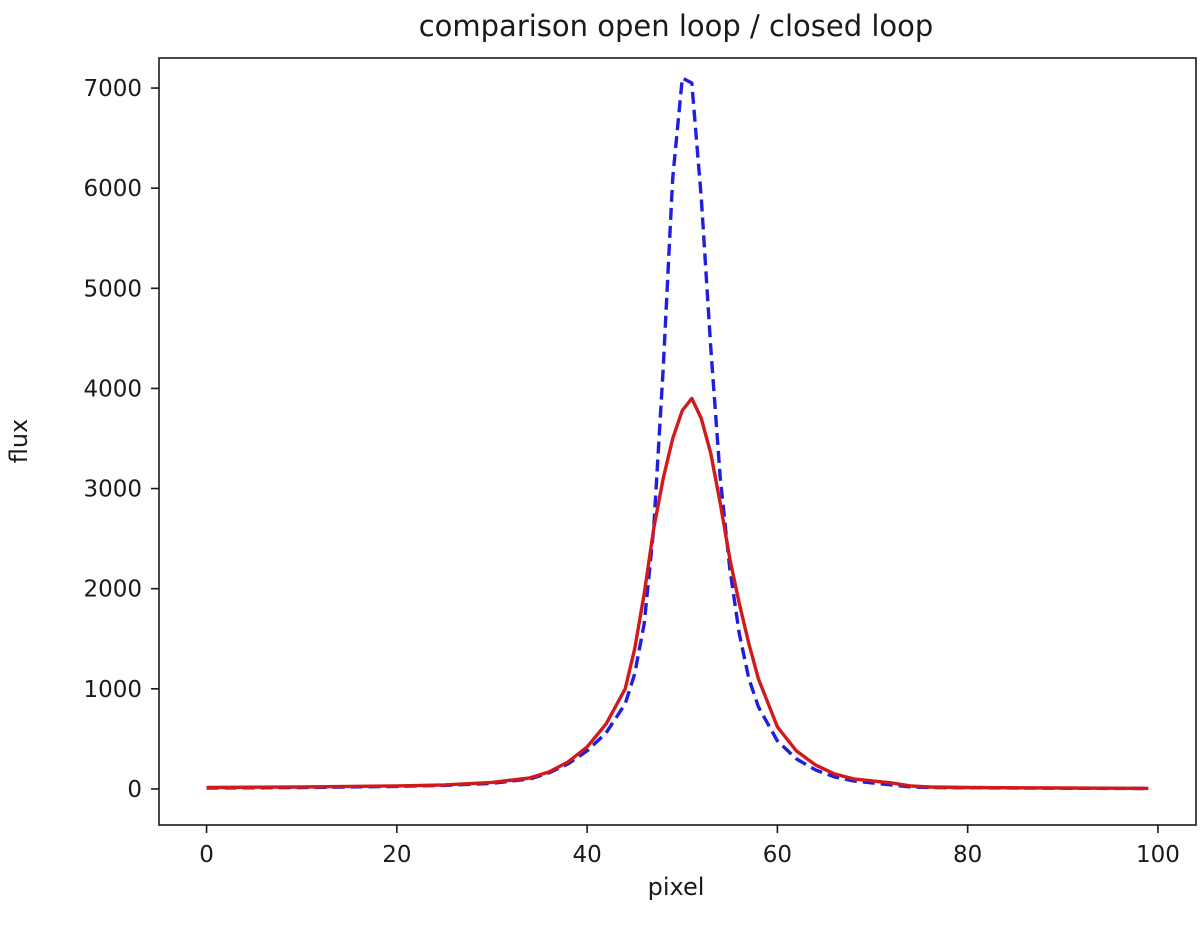 This screenshot has width=1200, height=929. Describe the element at coordinates (967, 855) in the screenshot. I see `x-tick-label: 80` at that location.